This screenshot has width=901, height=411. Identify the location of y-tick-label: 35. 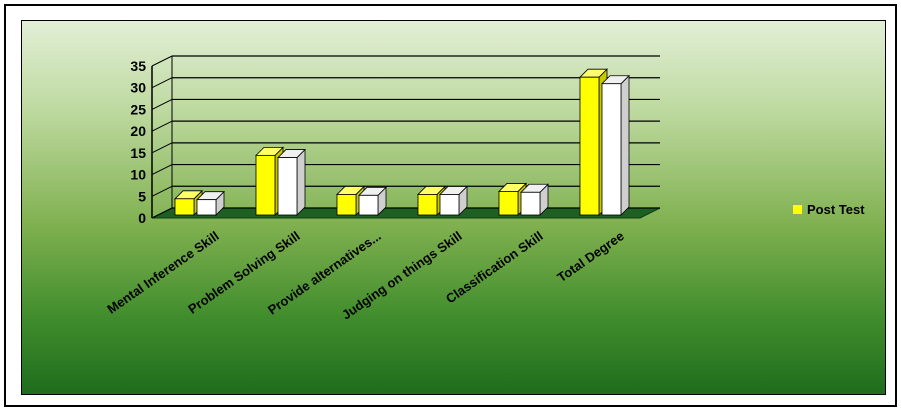
(138, 66).